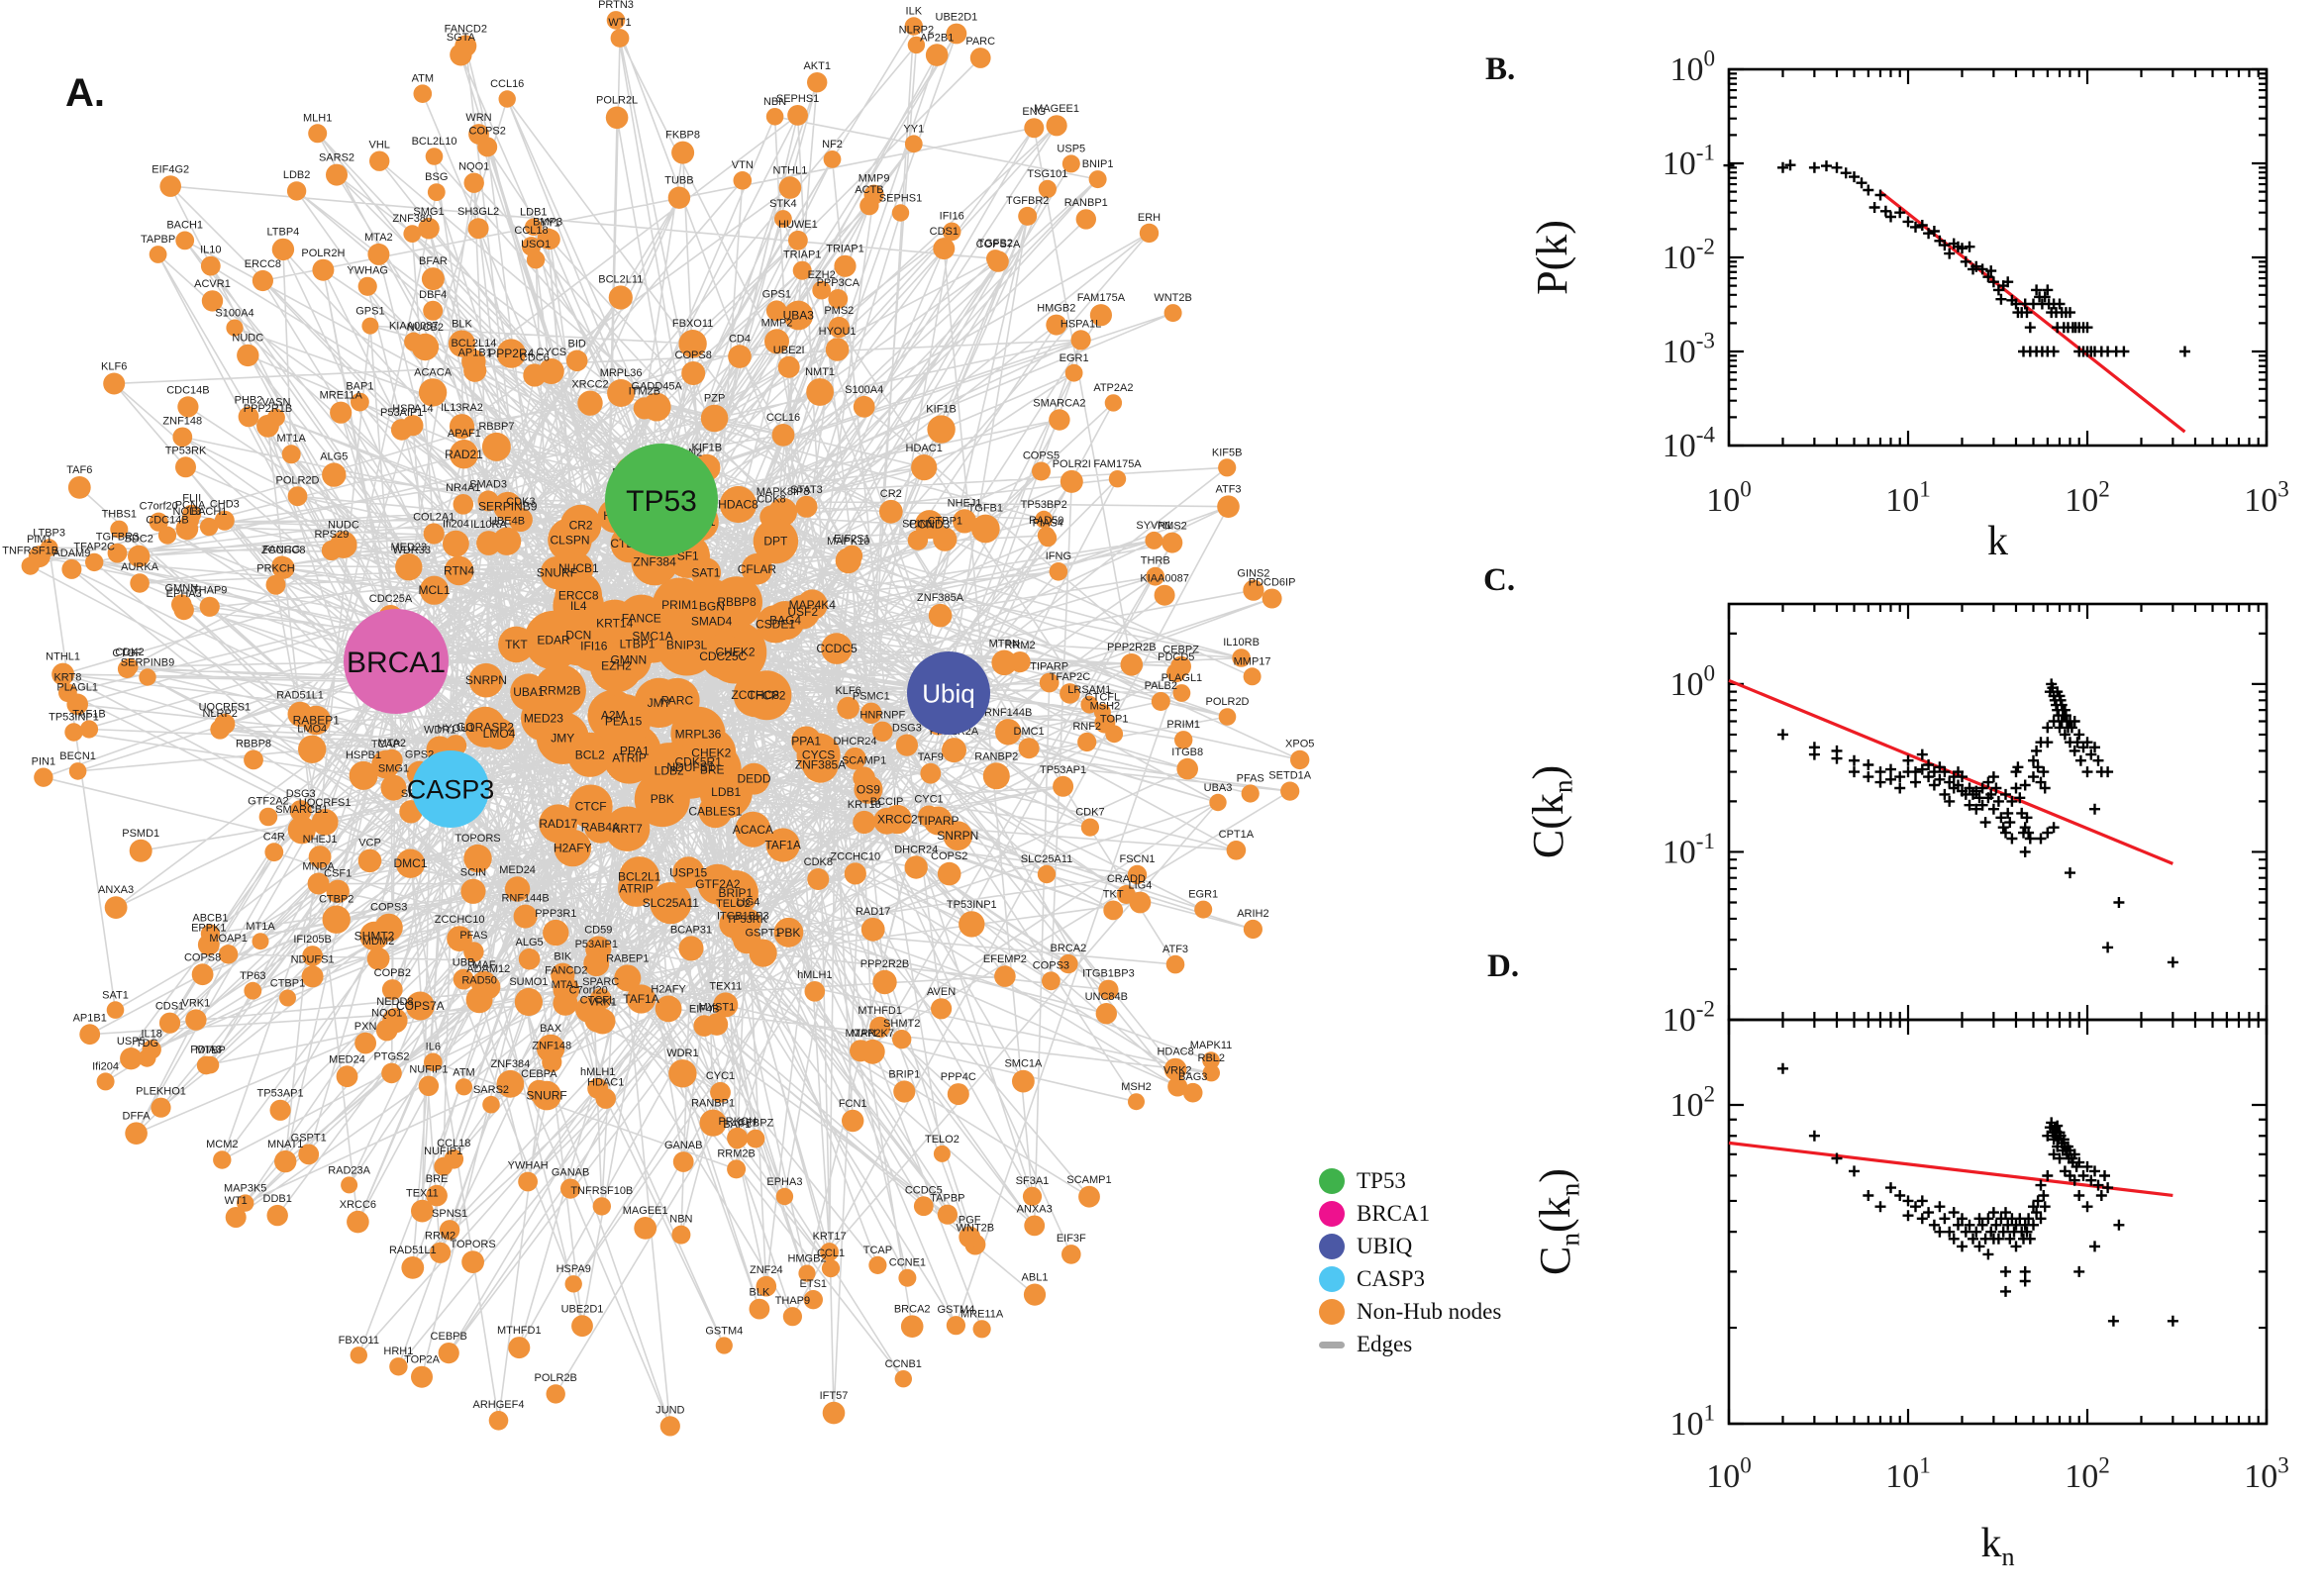 Image resolution: width=2323 pixels, height=1596 pixels. Describe the element at coordinates (1332, 1181) in the screenshot. I see `tp53-hub-swatch-icon` at that location.